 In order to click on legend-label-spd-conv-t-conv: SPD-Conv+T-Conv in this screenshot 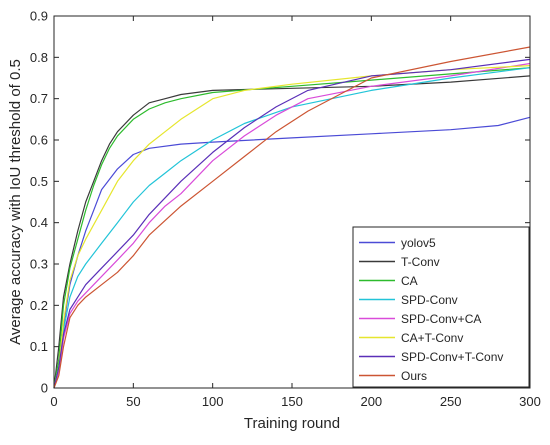, I will do `click(452, 357)`.